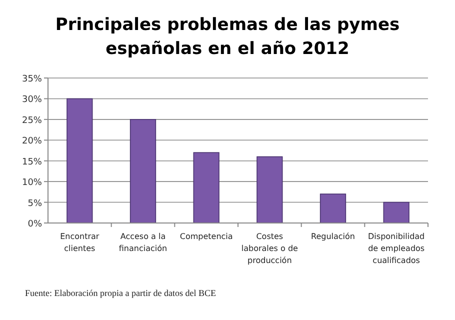 This screenshot has width=455, height=320. I want to click on y-tick-label: 35%, so click(32, 79).